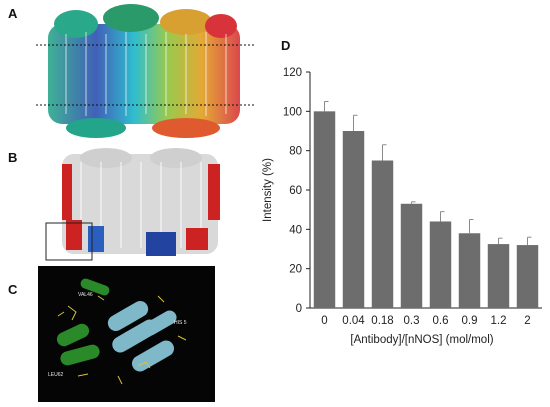 Image resolution: width=550 pixels, height=407 pixels. Describe the element at coordinates (292, 73) in the screenshot. I see `y-tick-label: 120` at that location.